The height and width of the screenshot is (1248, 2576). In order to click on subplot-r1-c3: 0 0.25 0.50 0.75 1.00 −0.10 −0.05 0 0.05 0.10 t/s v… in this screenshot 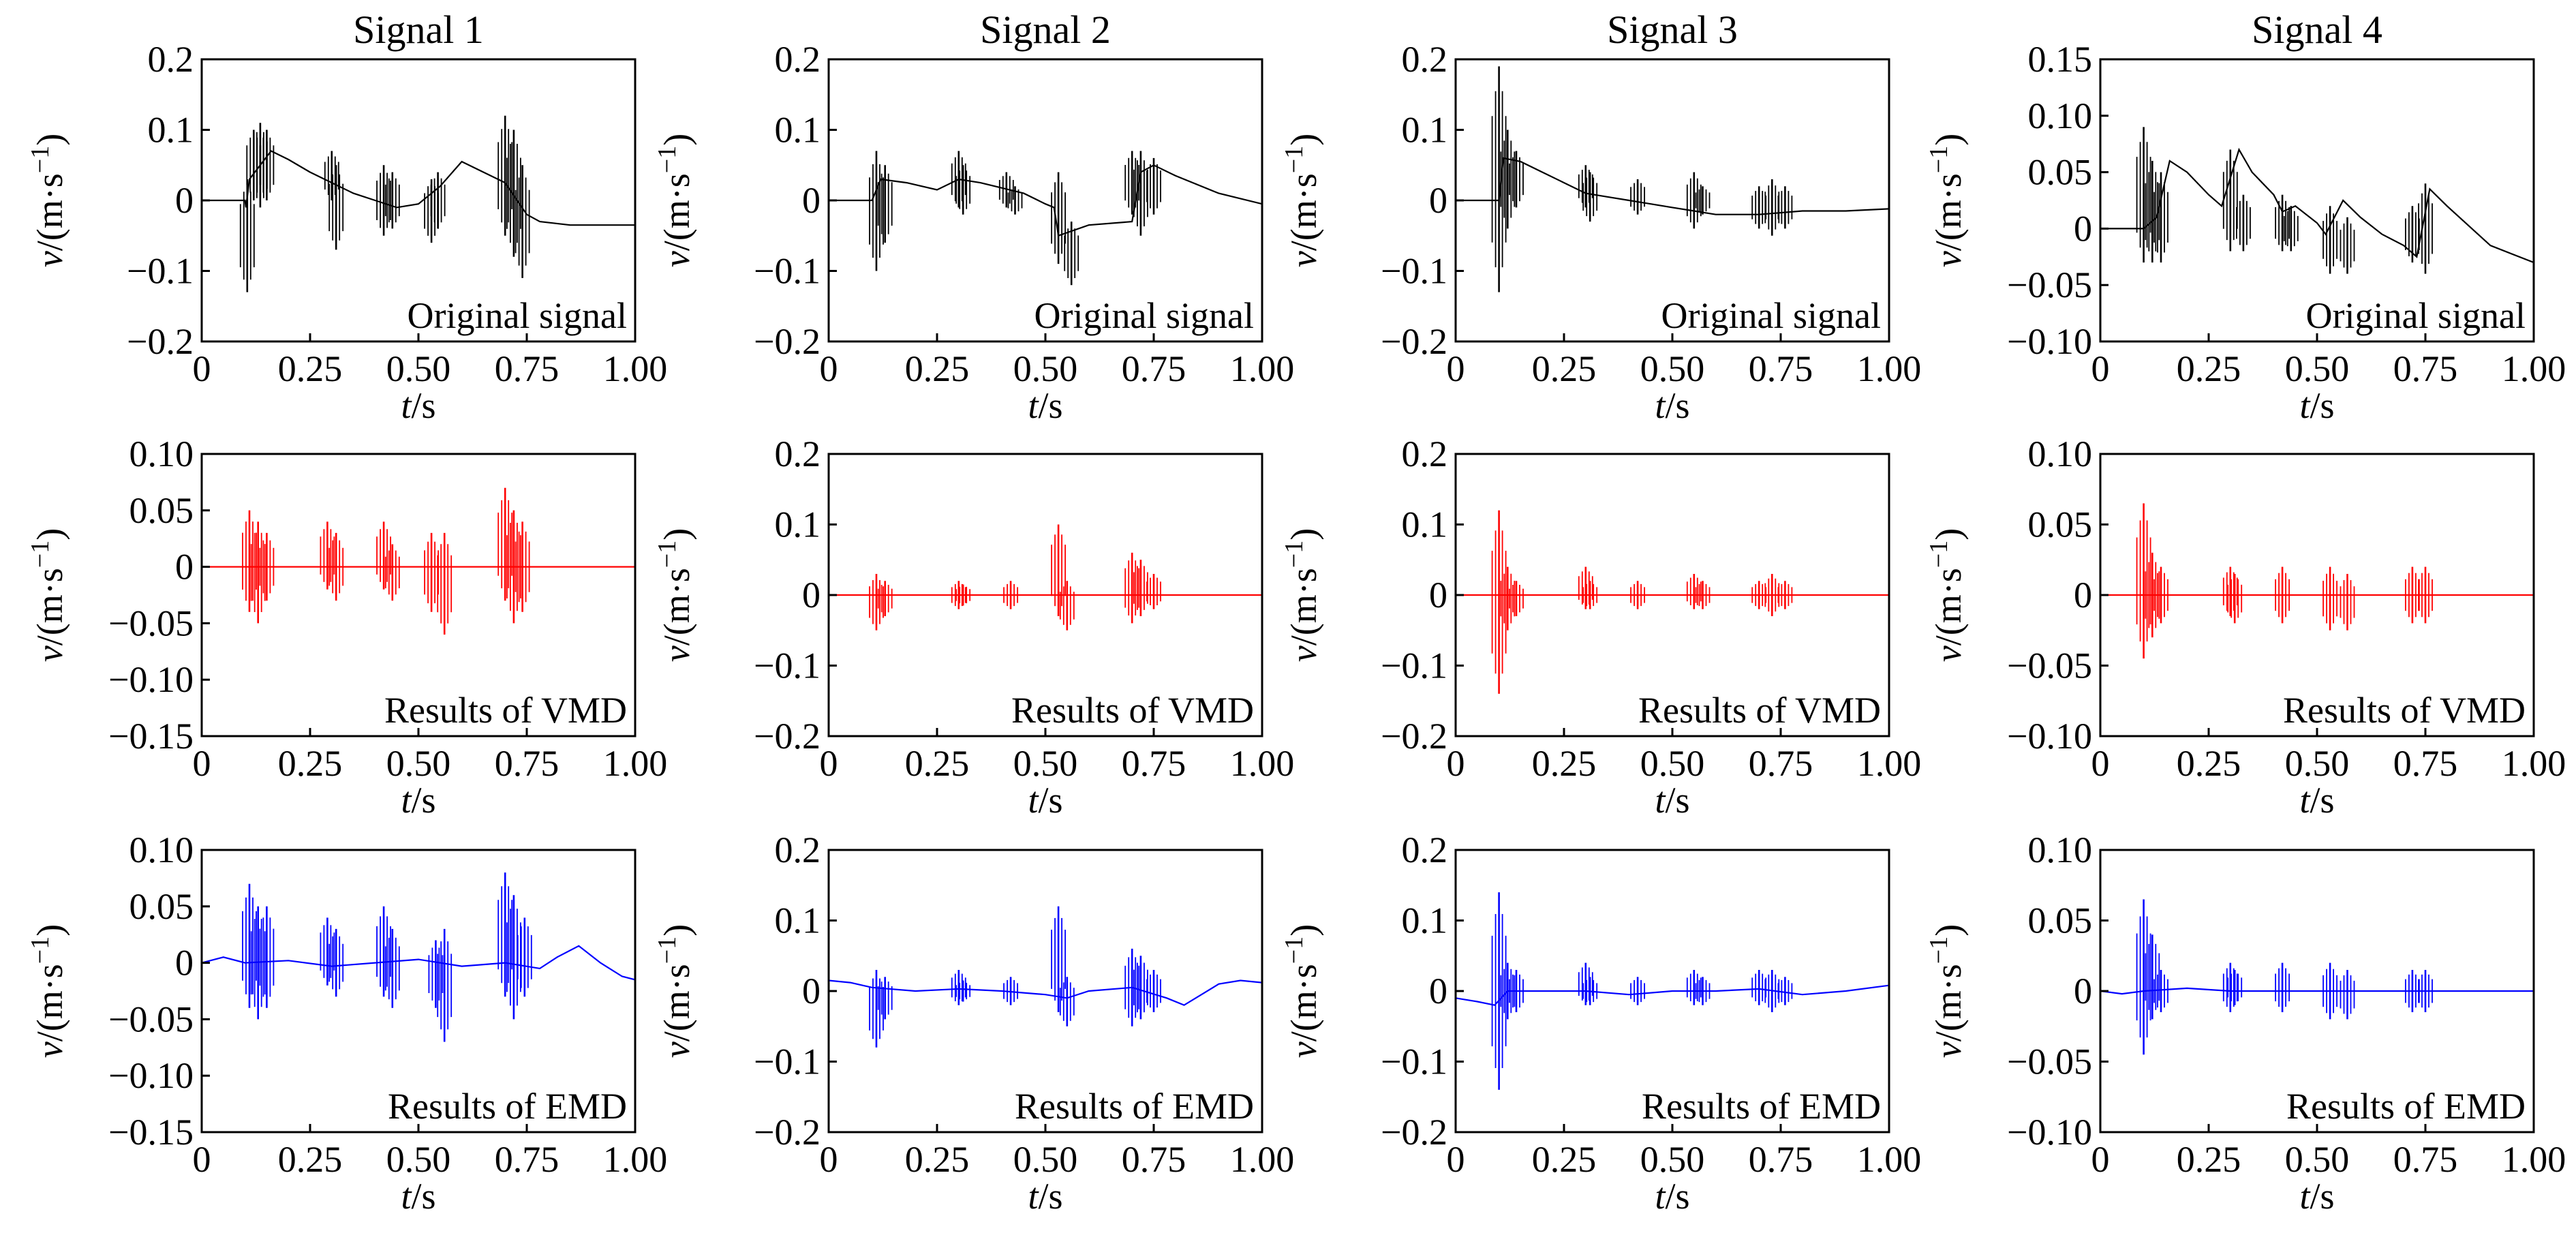, I will do `click(2245, 627)`.